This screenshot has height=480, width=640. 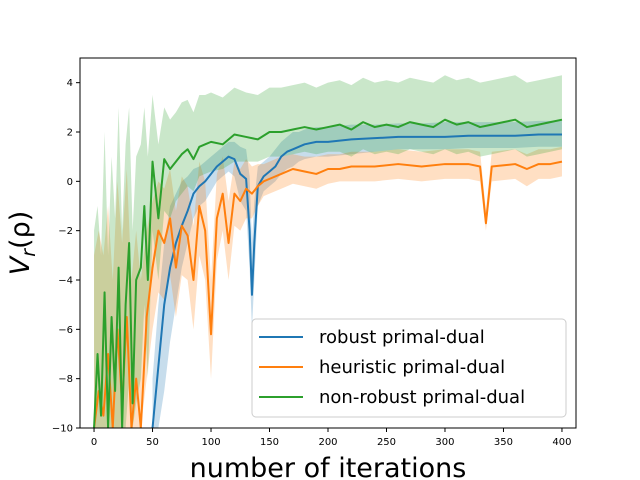 I want to click on x-tick-label: 50, so click(x=152, y=442).